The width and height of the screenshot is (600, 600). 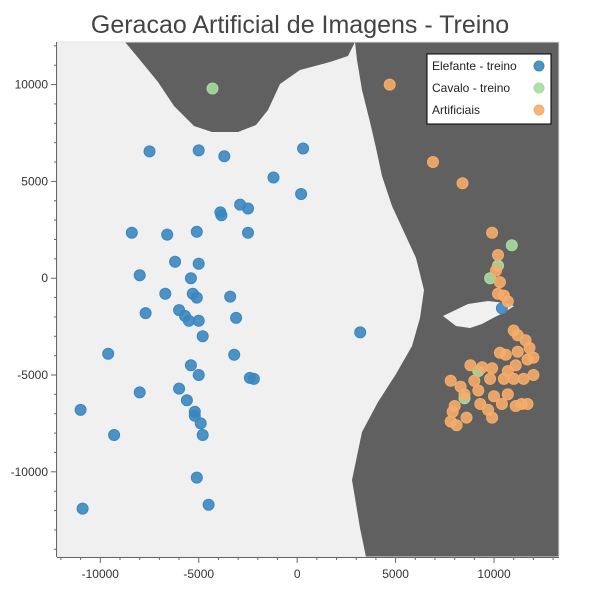 I want to click on chart-title: Geracao Artificial de Imagens - Treino, so click(x=300, y=25).